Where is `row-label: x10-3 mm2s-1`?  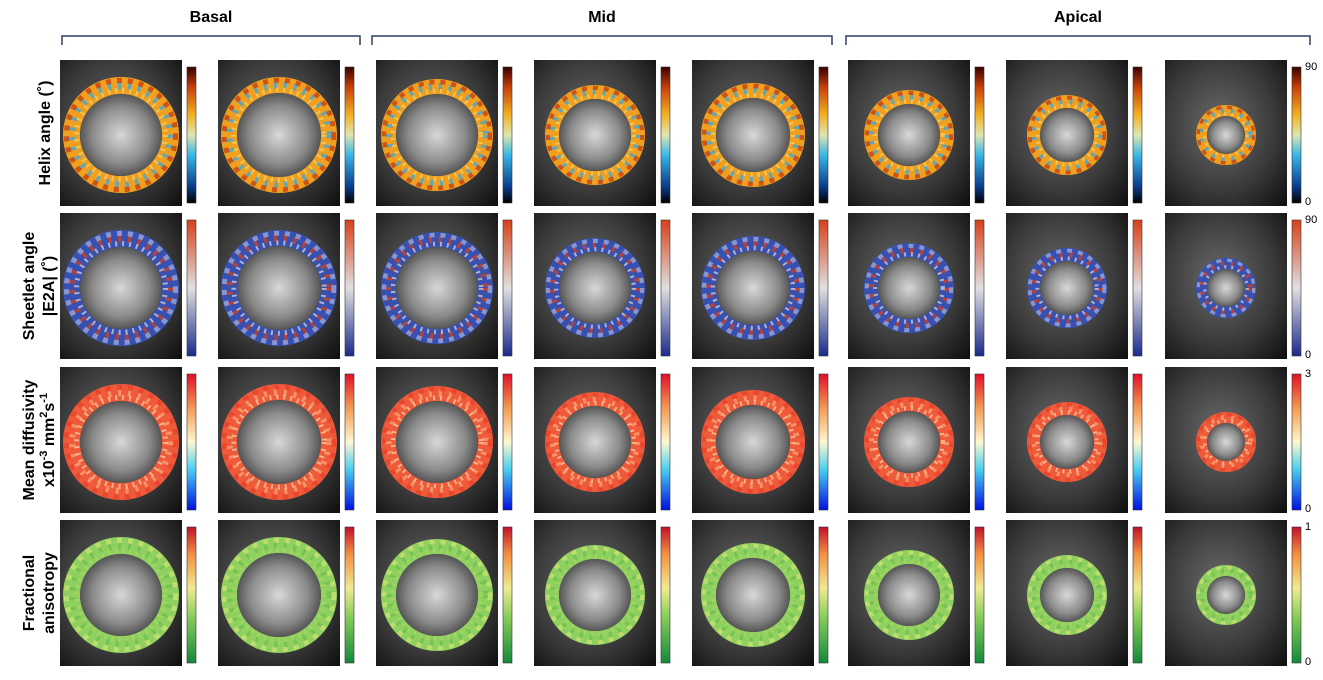 row-label: x10-3 mm2s-1 is located at coordinates (48, 440).